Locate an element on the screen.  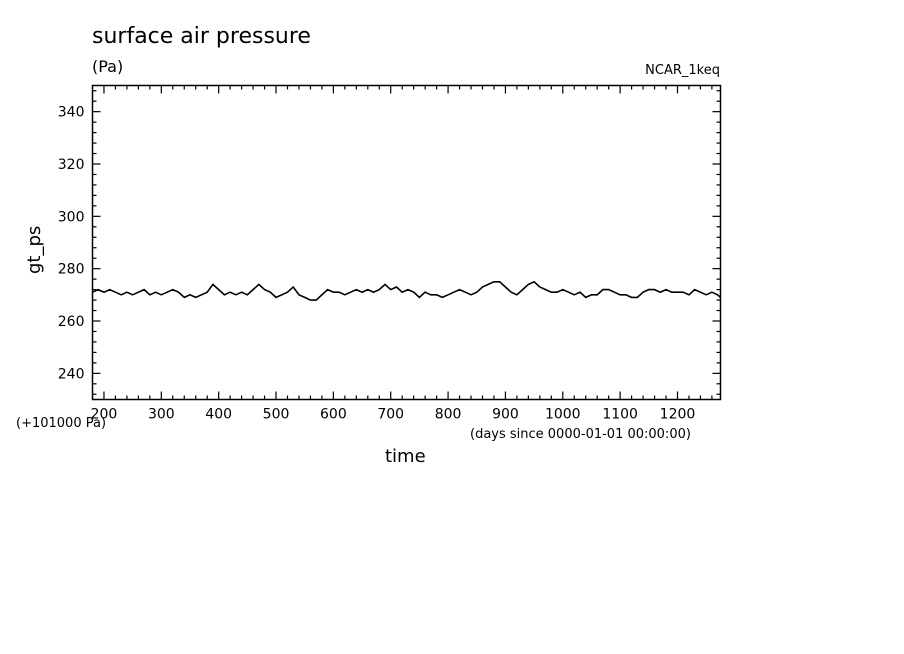
x-axis-label: time is located at coordinates (405, 456).